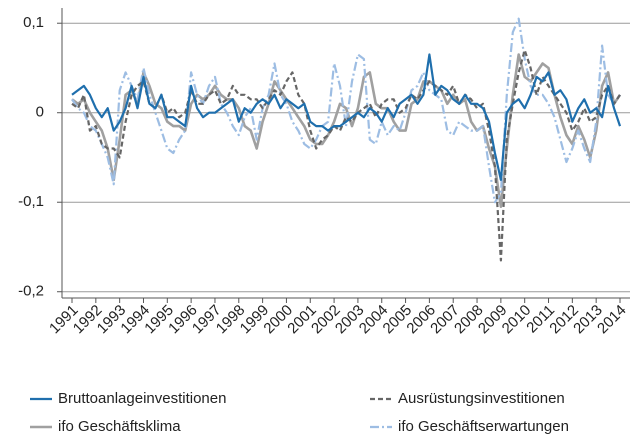  I want to click on y-tick-label: -0,2, so click(31, 291).